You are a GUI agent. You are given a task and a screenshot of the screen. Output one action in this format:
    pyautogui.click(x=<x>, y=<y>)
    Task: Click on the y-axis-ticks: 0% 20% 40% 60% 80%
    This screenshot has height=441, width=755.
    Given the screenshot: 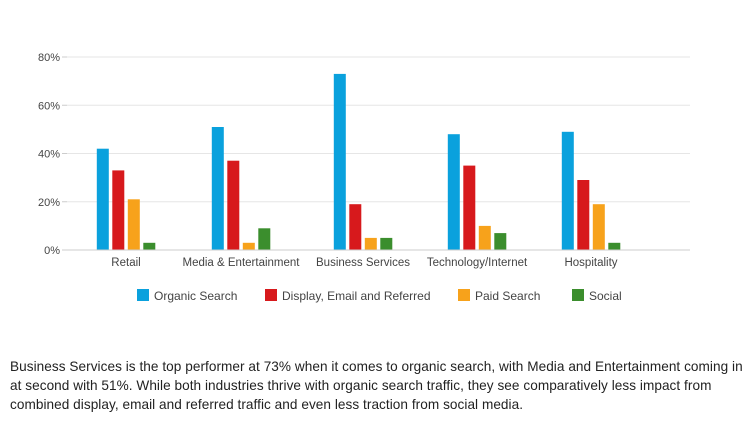 What is the action you would take?
    pyautogui.click(x=52, y=154)
    